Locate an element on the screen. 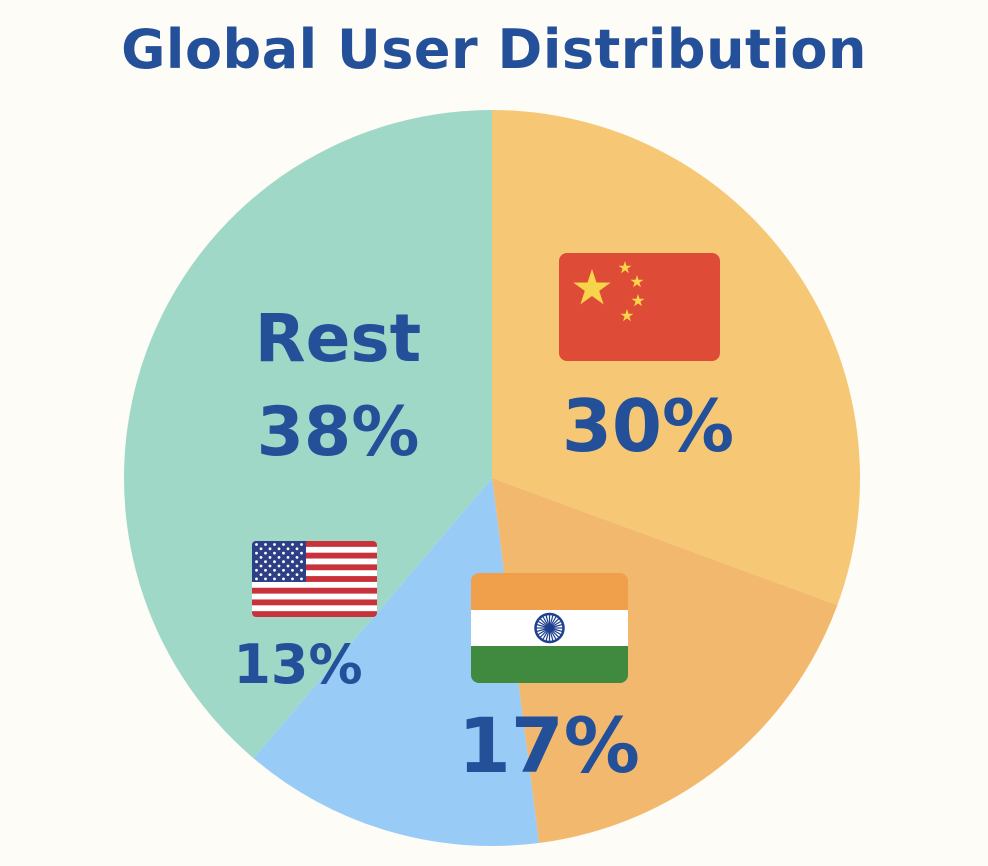 This screenshot has width=988, height=866. usa-flag-icon is located at coordinates (314, 579).